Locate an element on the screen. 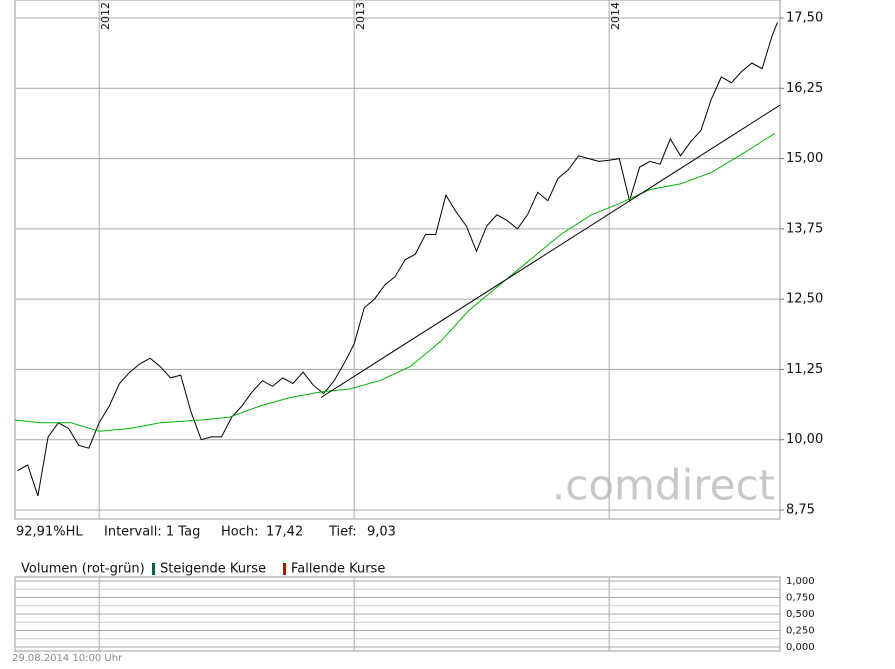 The image size is (895, 669). volume-title: Volumen (rot-grün) is located at coordinates (83, 569).